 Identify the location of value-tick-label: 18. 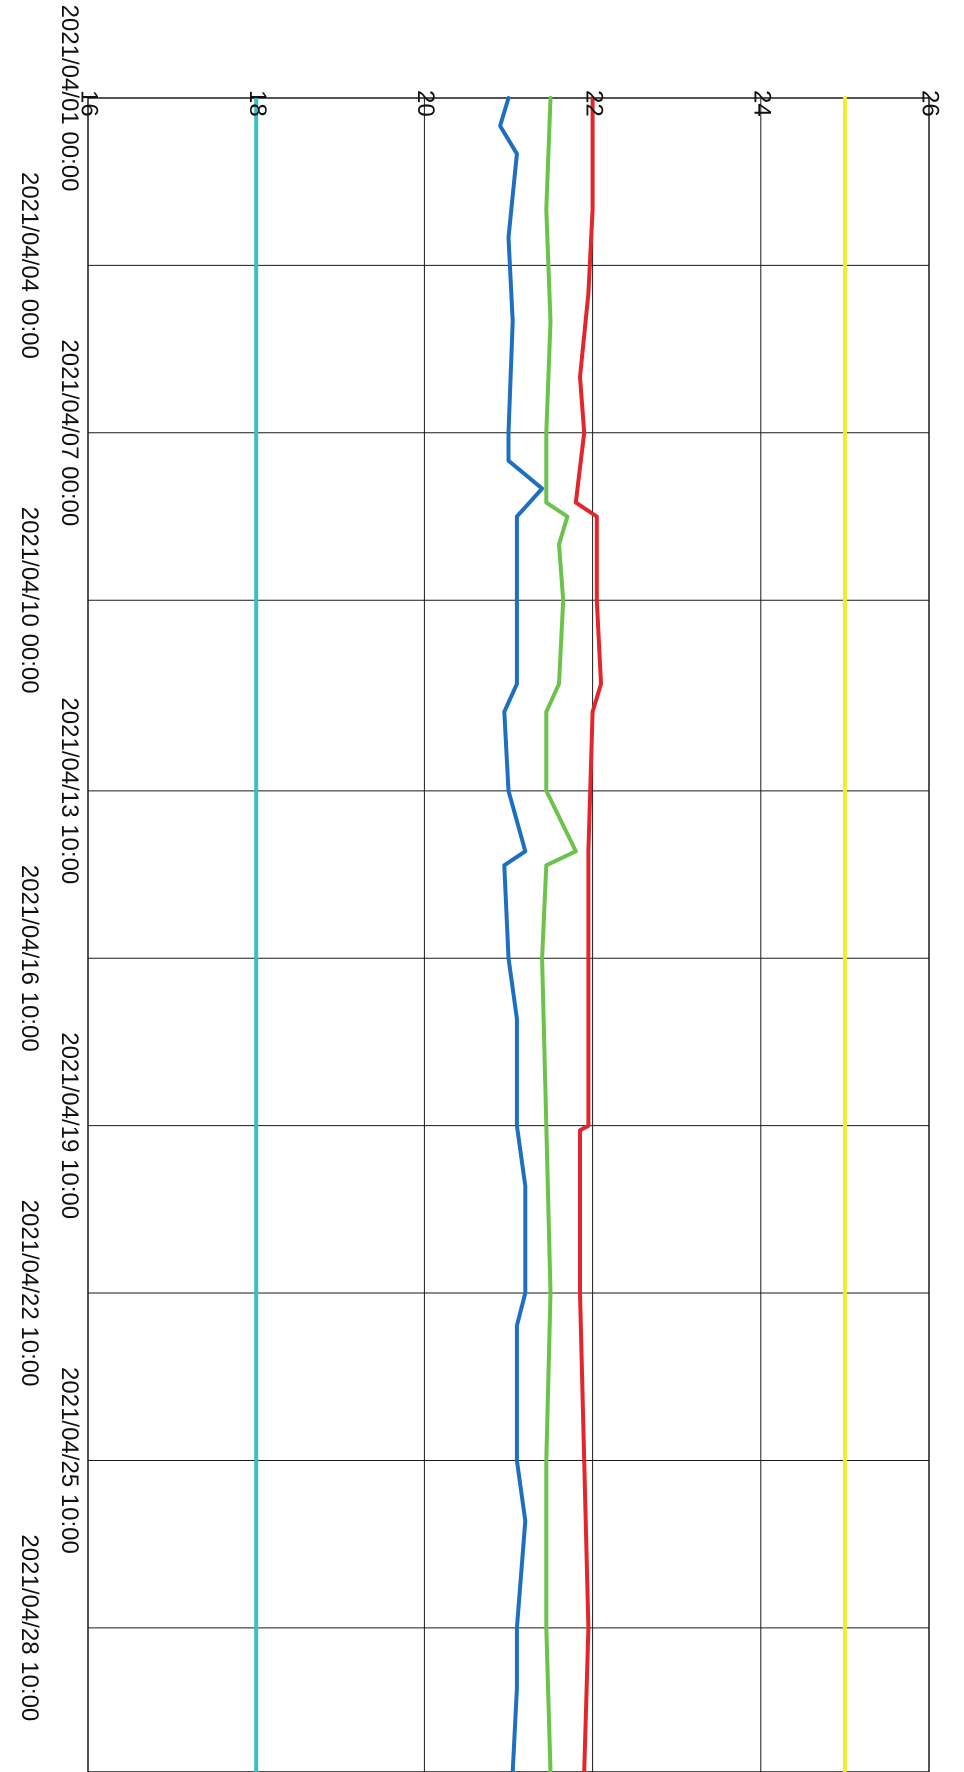
(257, 103).